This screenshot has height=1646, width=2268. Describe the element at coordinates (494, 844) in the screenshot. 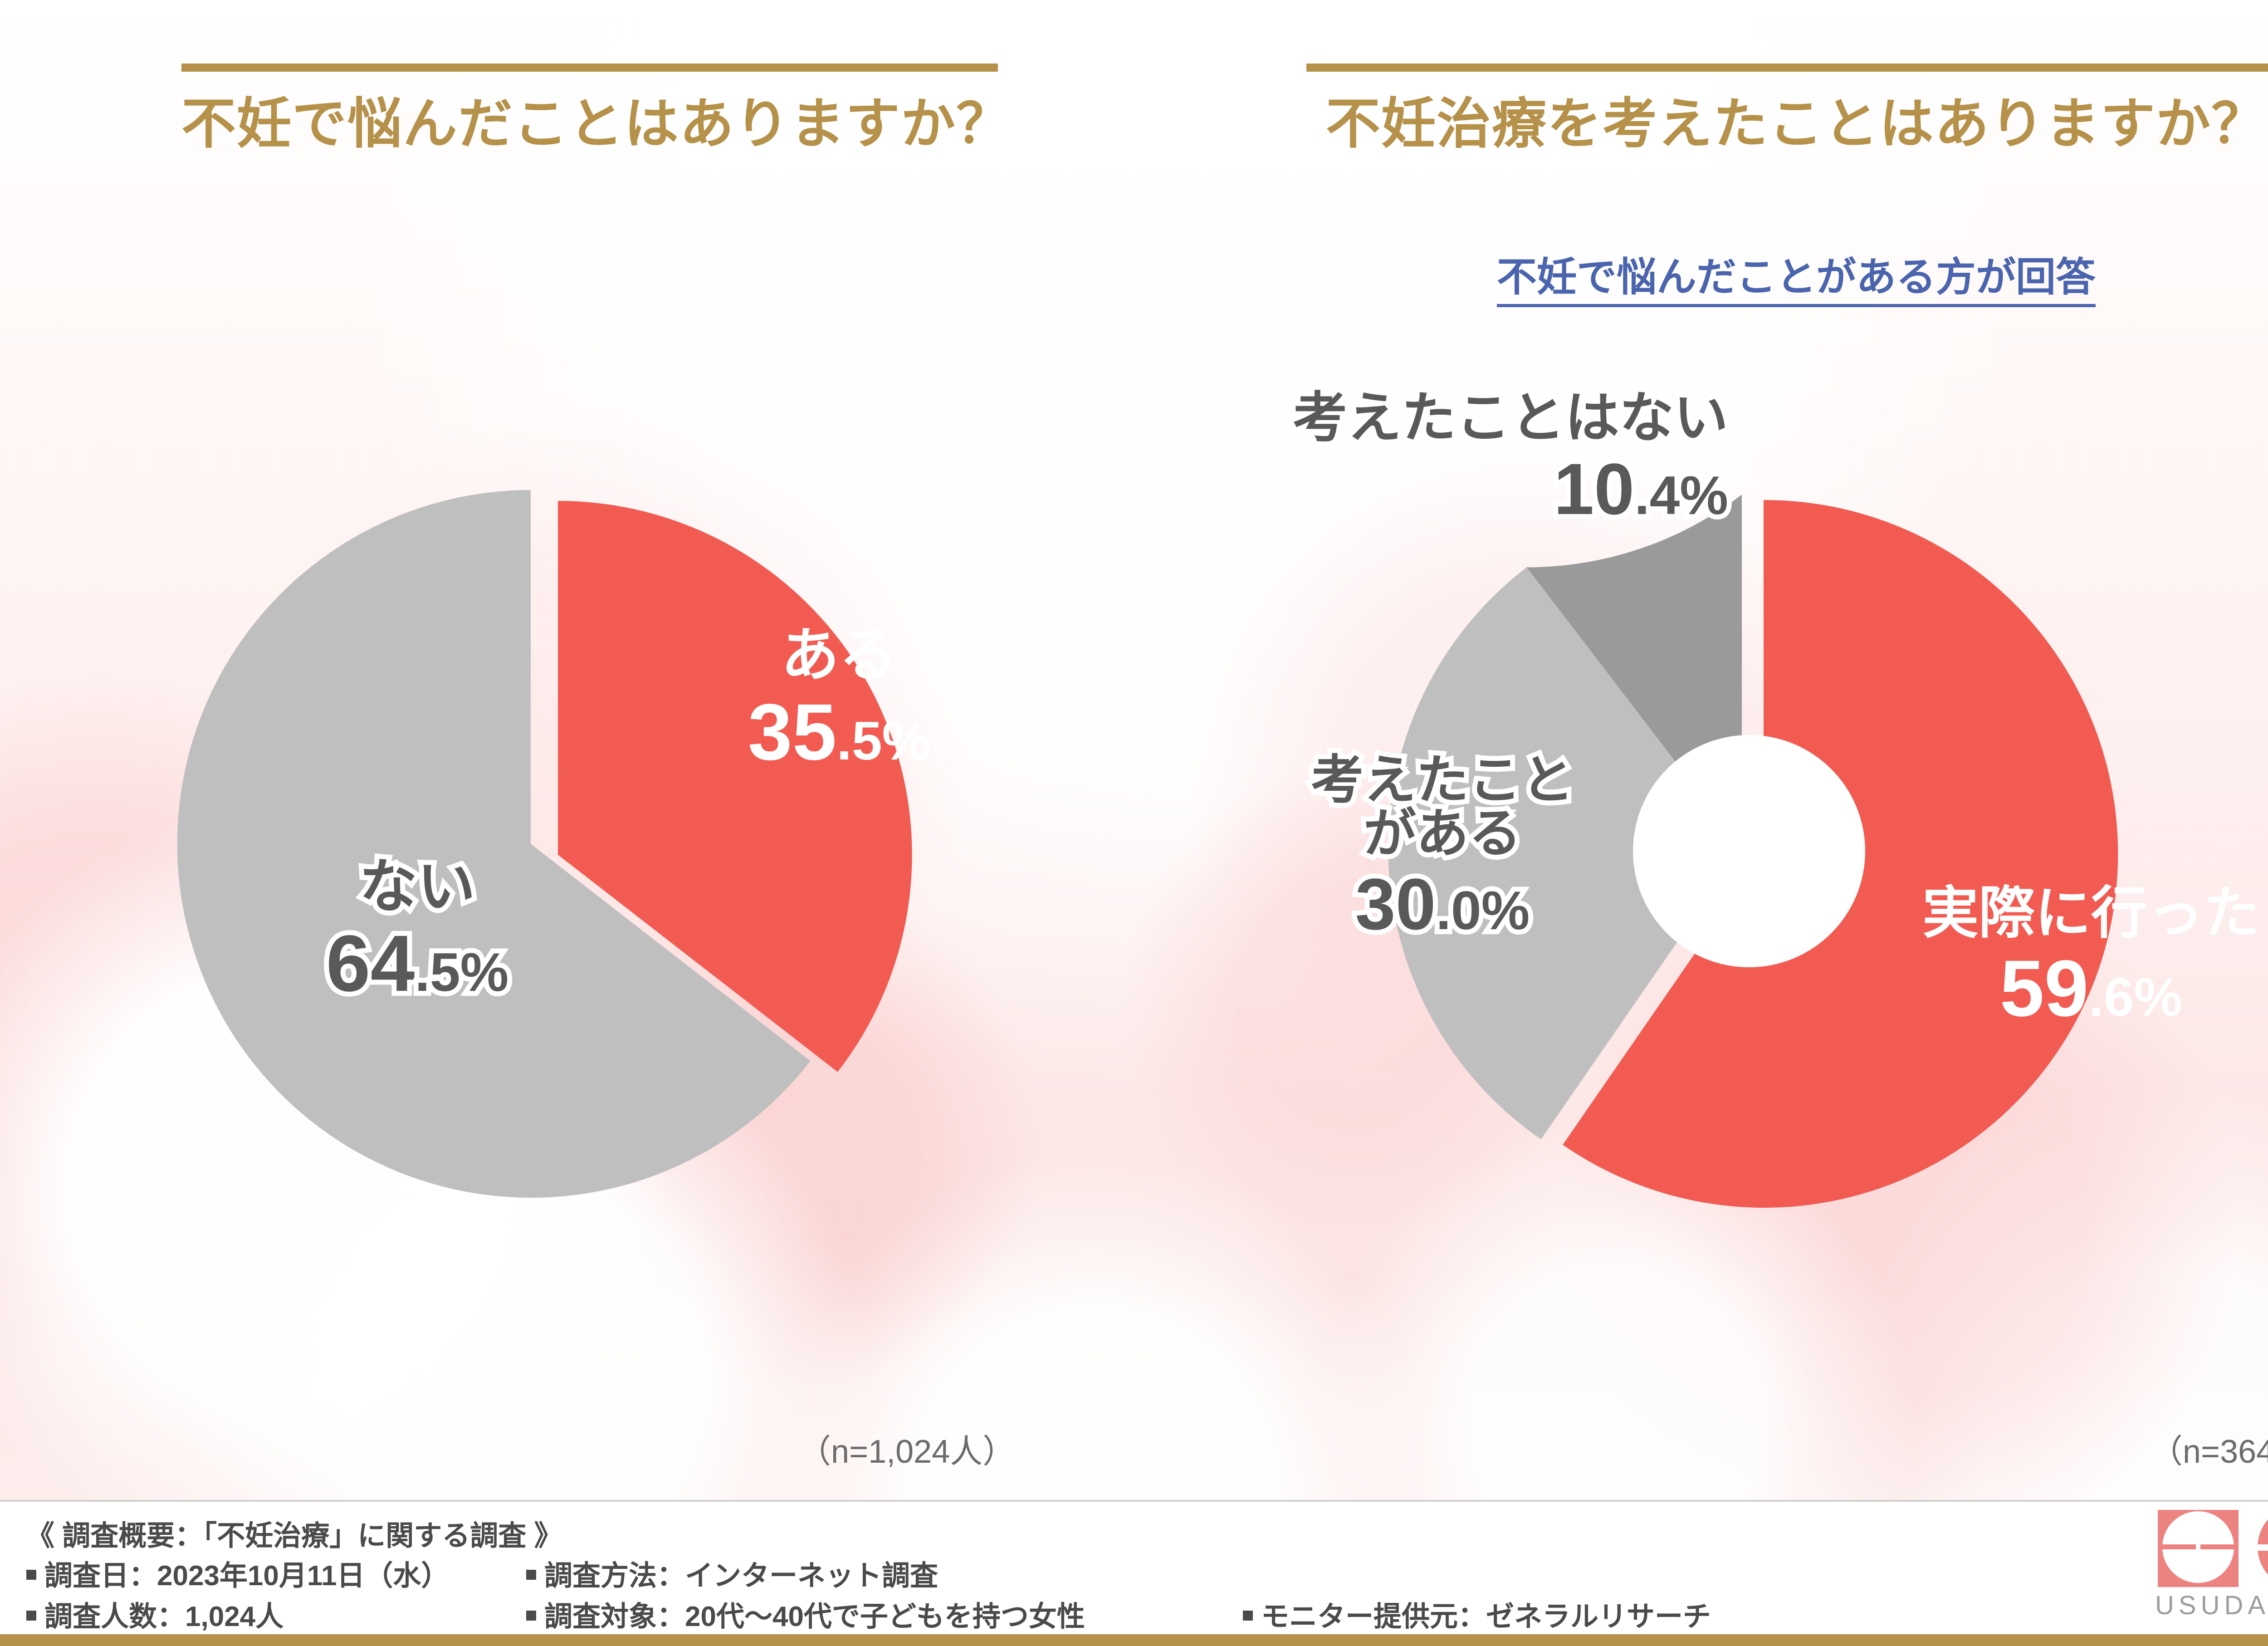

I see `pie-slice-nai` at that location.